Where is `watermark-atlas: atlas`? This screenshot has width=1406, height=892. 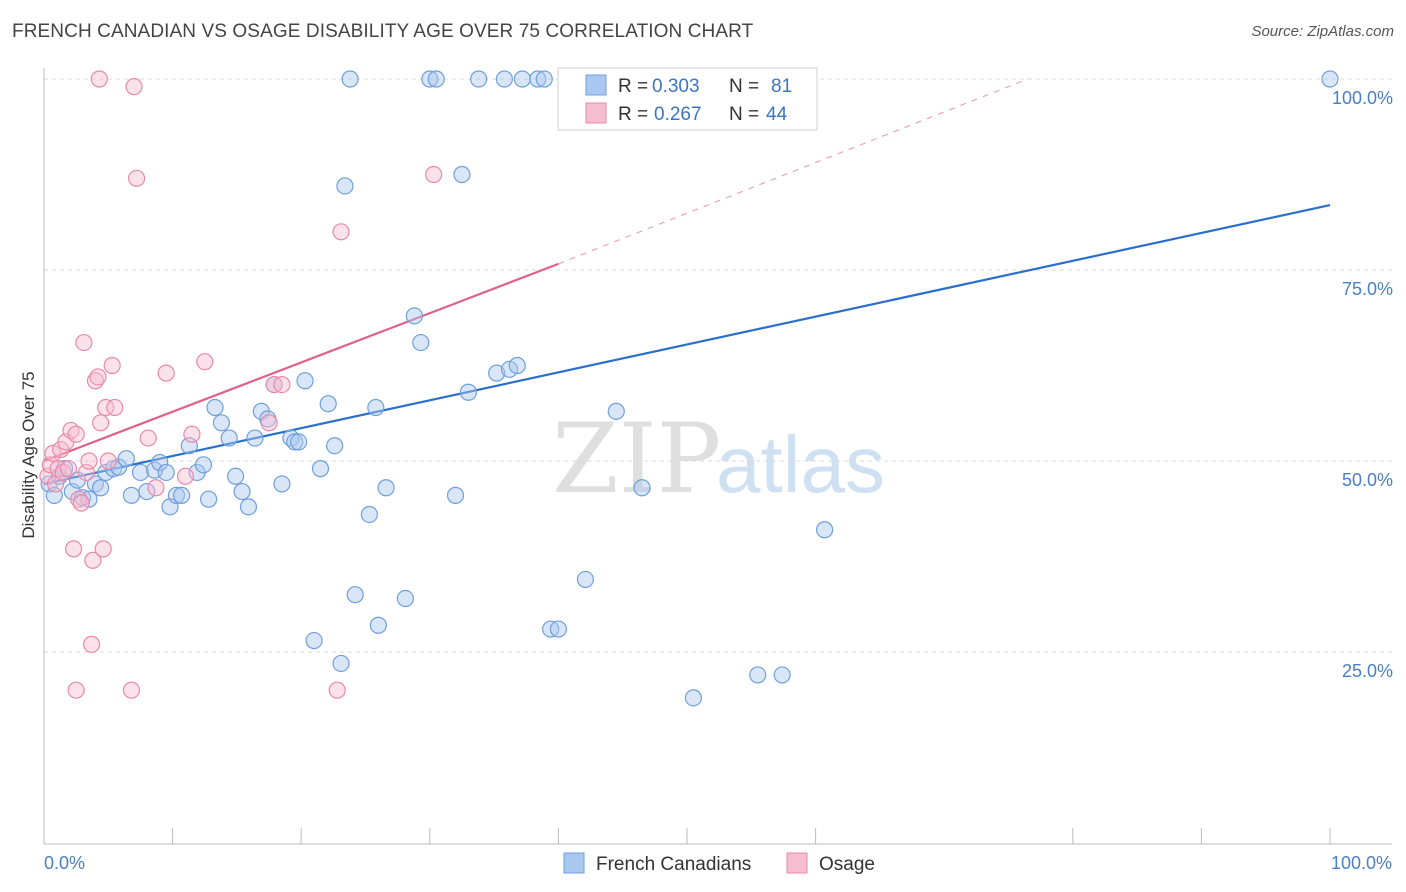
watermark-atlas: atlas is located at coordinates (800, 464).